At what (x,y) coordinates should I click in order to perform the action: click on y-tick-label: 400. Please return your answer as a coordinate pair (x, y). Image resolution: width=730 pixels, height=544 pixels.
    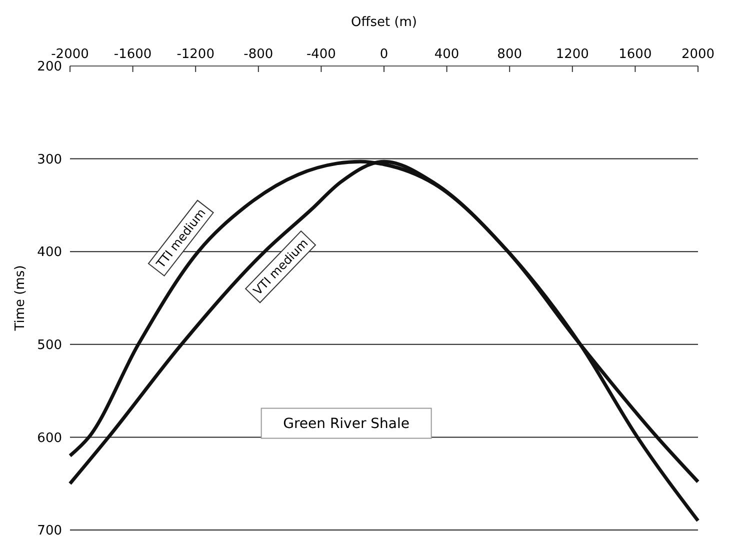
    Looking at the image, I should click on (49, 252).